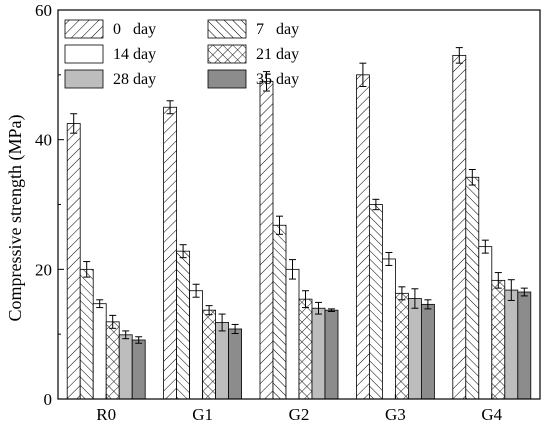 The height and width of the screenshot is (442, 550). What do you see at coordinates (134, 54) in the screenshot?
I see `legend-label-2: 14 day` at bounding box center [134, 54].